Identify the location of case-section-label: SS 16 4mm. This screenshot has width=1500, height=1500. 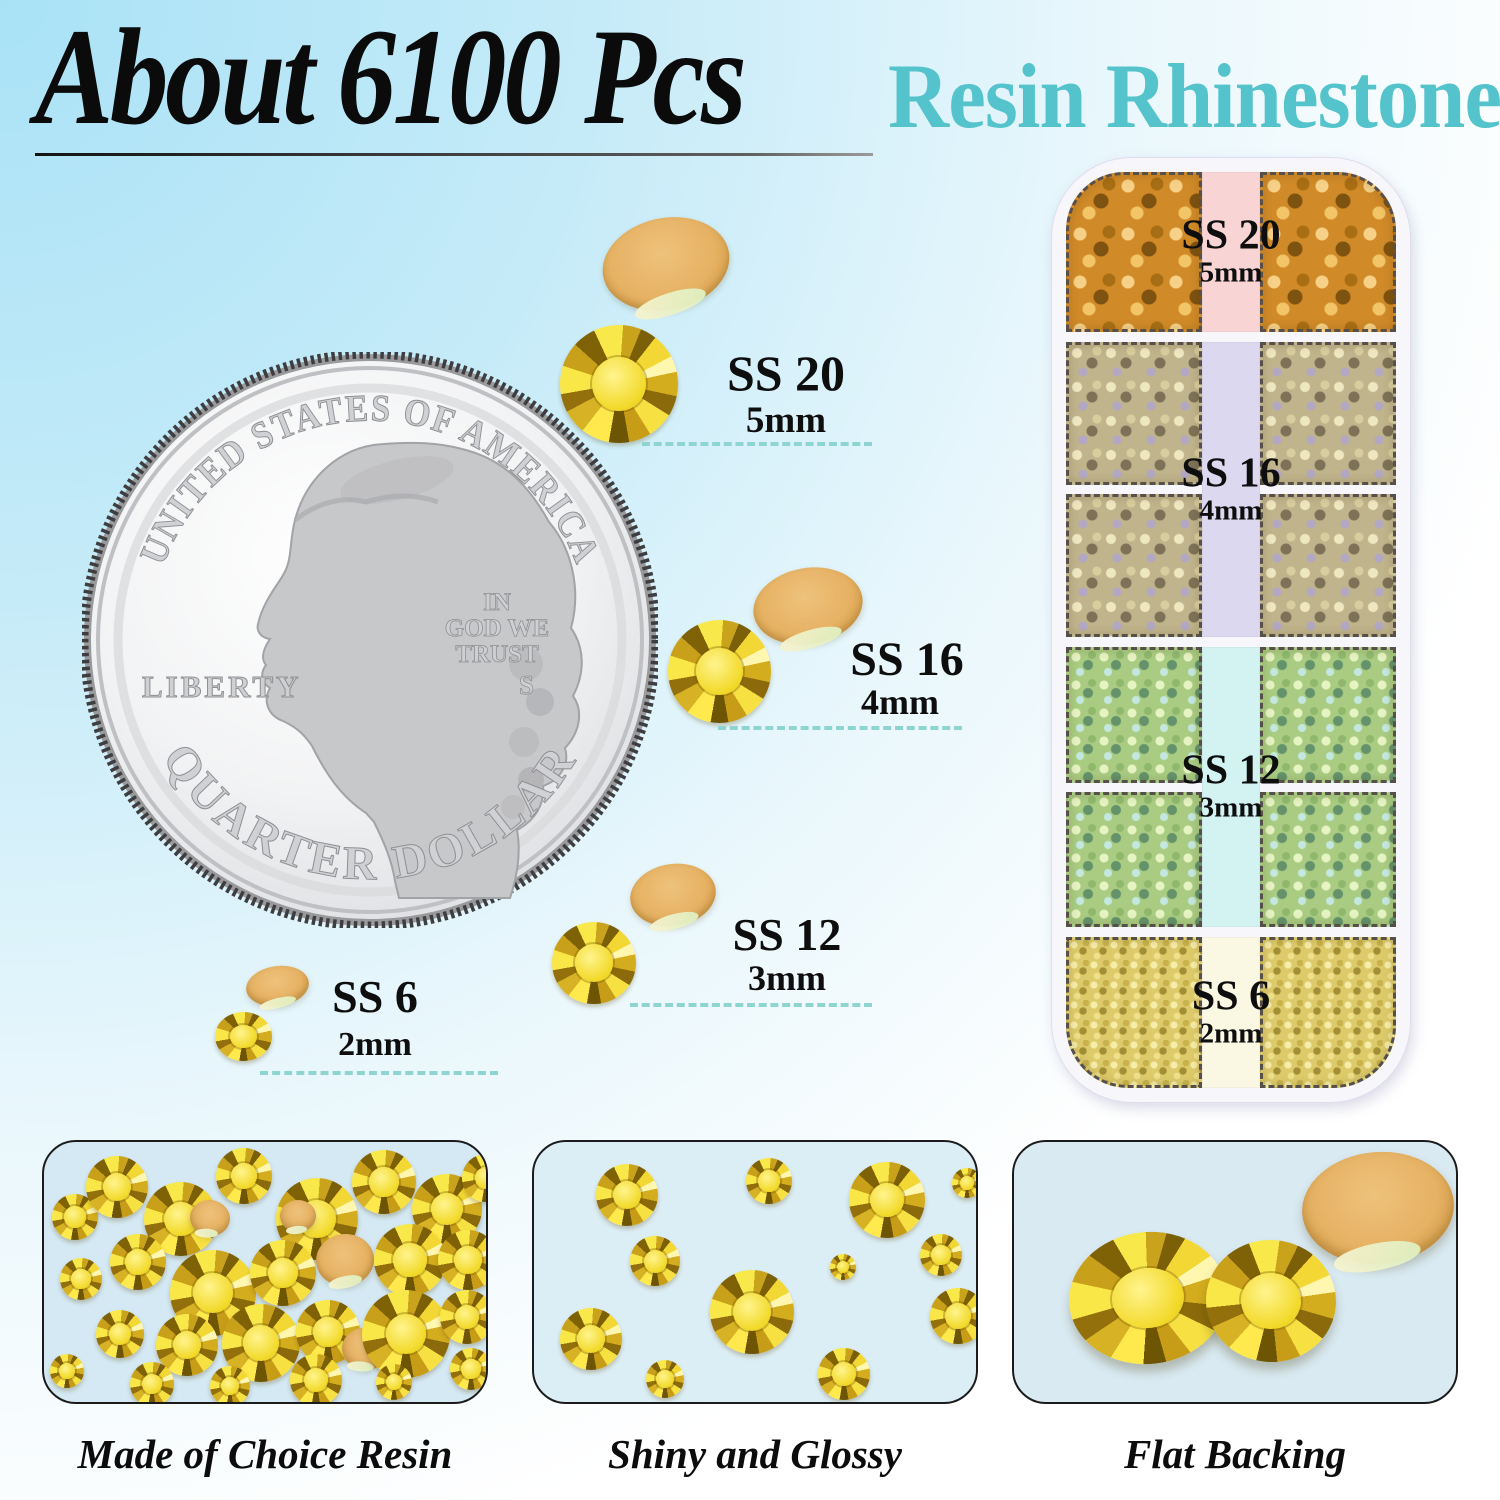
(1231, 487).